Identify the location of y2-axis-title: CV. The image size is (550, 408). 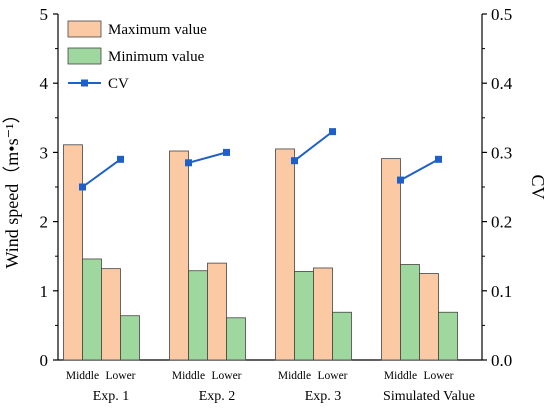
(538, 186).